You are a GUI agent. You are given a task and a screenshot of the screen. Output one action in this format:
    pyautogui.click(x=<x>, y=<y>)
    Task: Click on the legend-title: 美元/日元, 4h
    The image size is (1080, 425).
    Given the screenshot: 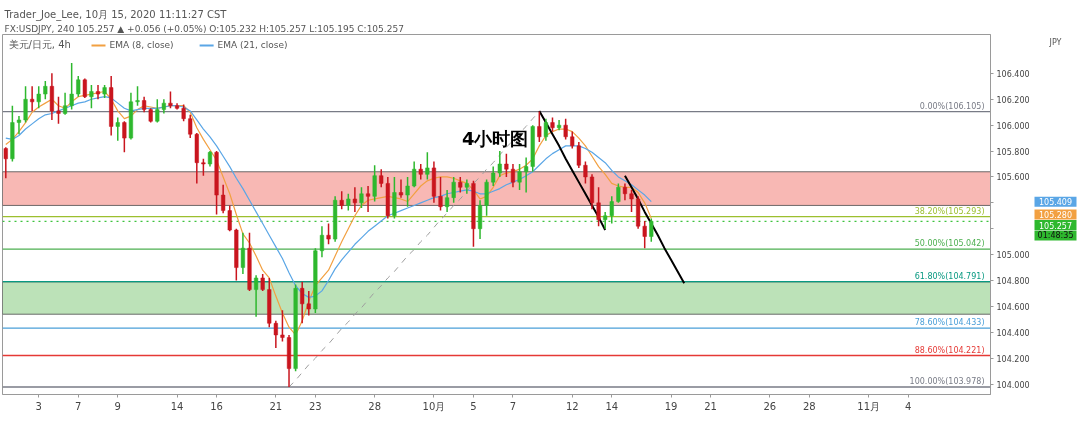 What is the action you would take?
    pyautogui.click(x=39, y=44)
    